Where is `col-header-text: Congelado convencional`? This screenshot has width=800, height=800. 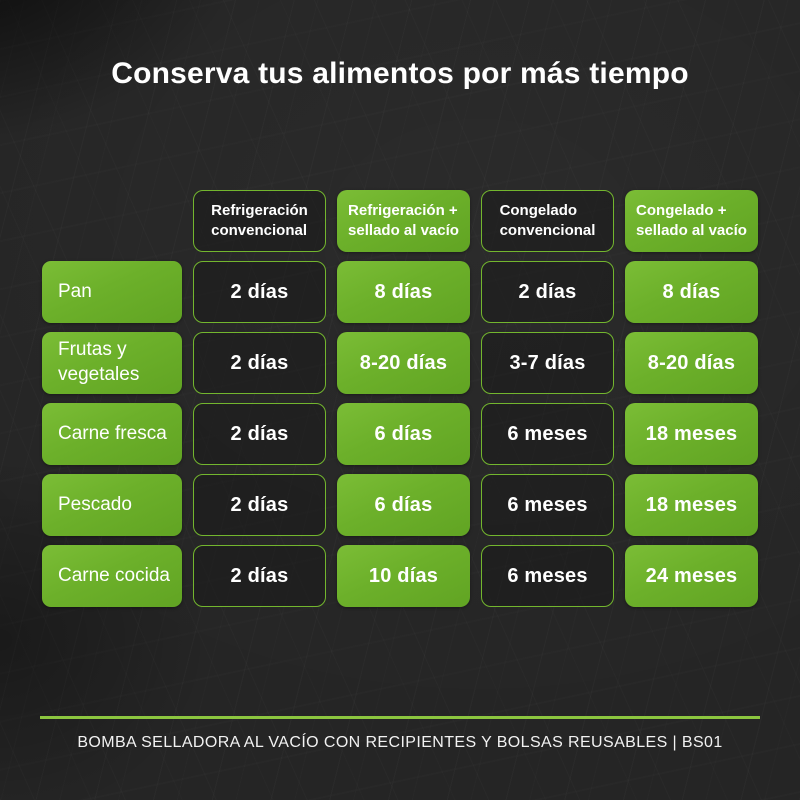 col-header-text: Congelado convencional is located at coordinates (547, 220).